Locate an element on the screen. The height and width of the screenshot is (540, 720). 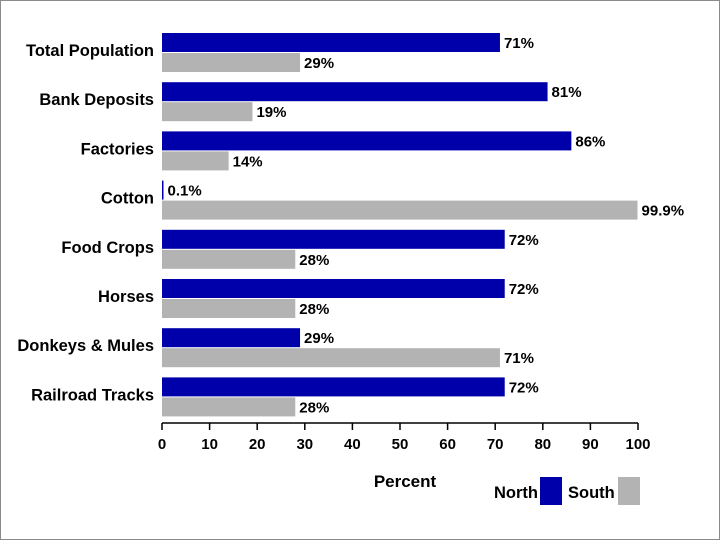
x-tick-label: 30 is located at coordinates (304, 444).